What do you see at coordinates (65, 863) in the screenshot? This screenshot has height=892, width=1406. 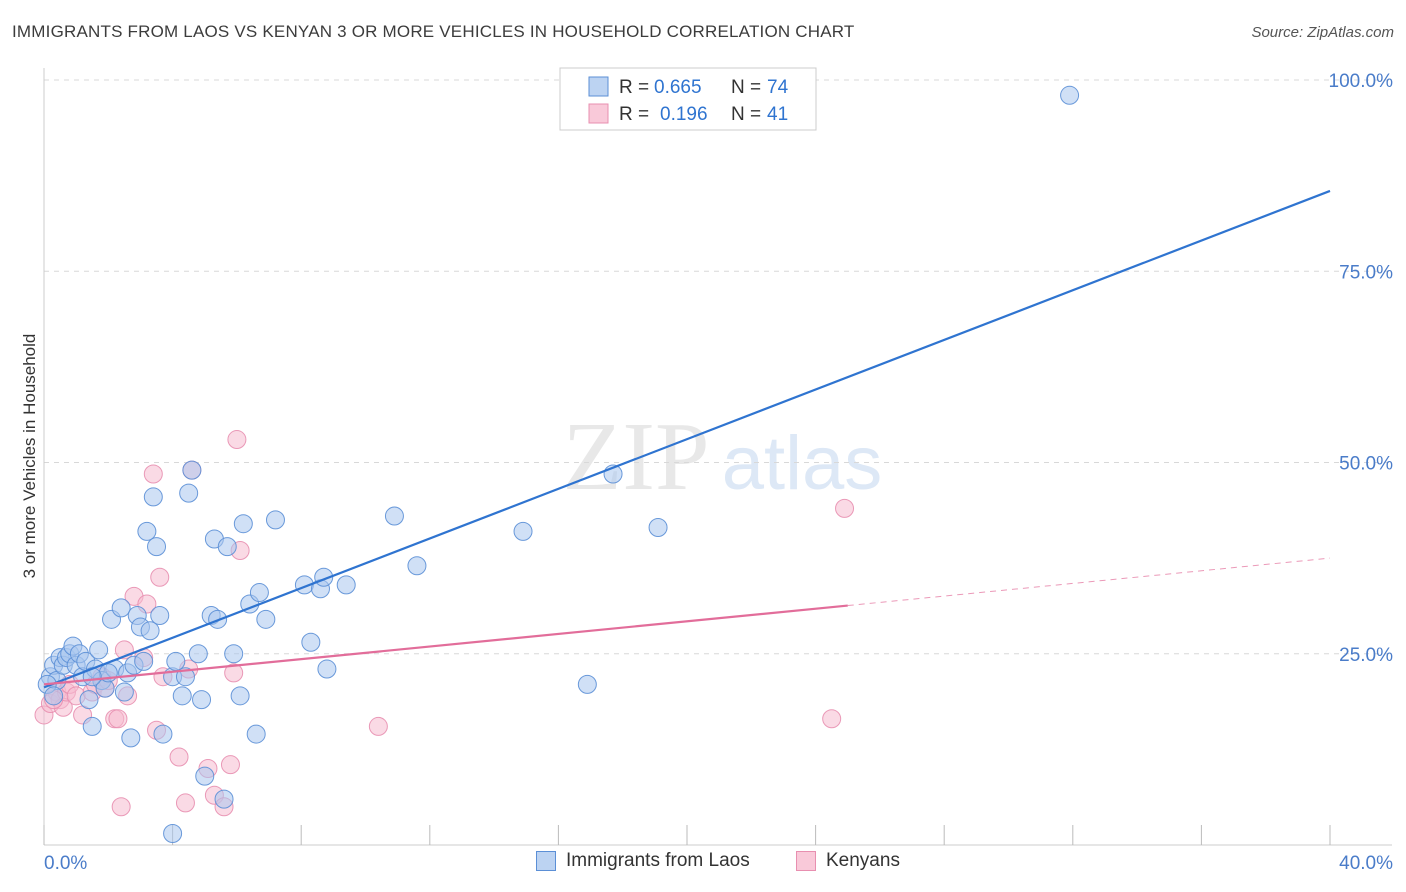 I see `x-tick-label-min: 0.0%` at bounding box center [65, 863].